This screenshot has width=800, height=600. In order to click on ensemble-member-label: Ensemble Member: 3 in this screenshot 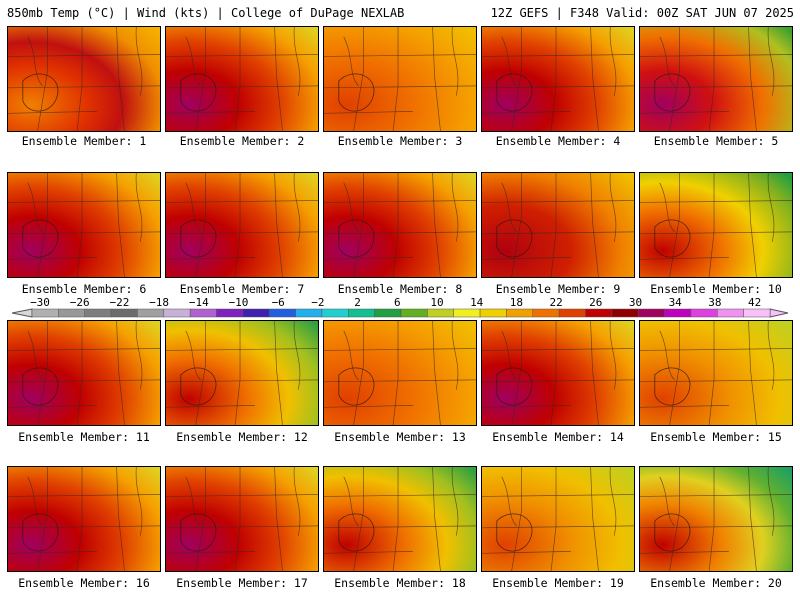, I will do `click(400, 141)`.